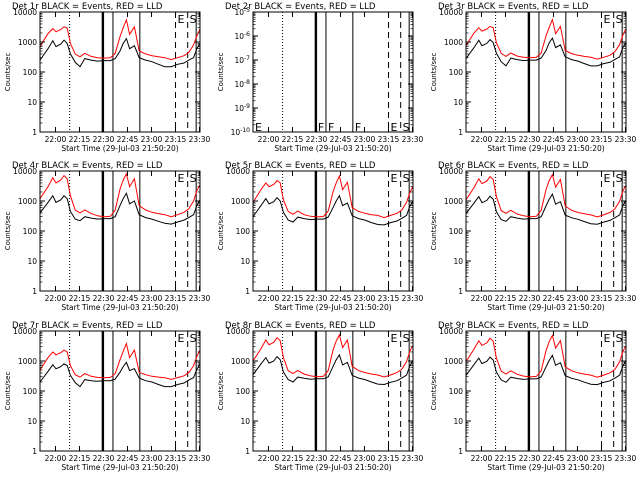 The image size is (640, 480). What do you see at coordinates (300, 166) in the screenshot?
I see `chart-title: Det 5r BLACK = Events, RED = LLD` at bounding box center [300, 166].